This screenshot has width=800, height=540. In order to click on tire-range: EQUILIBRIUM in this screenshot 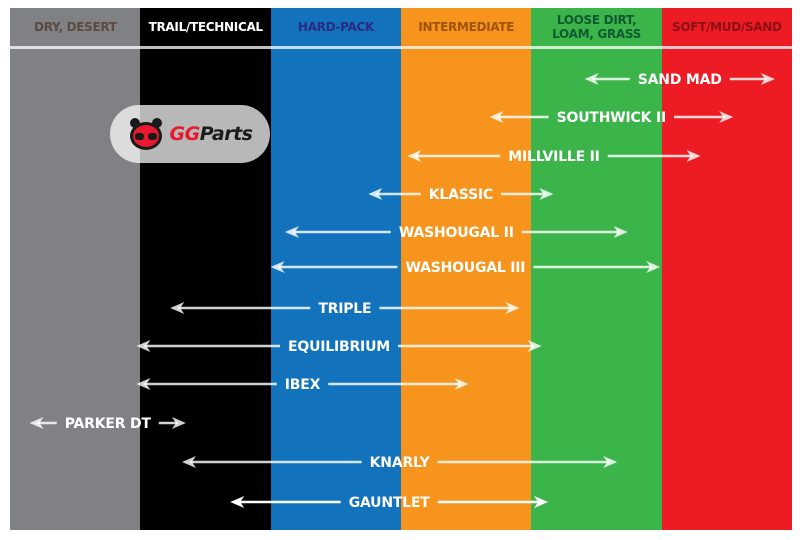, I will do `click(339, 347)`.